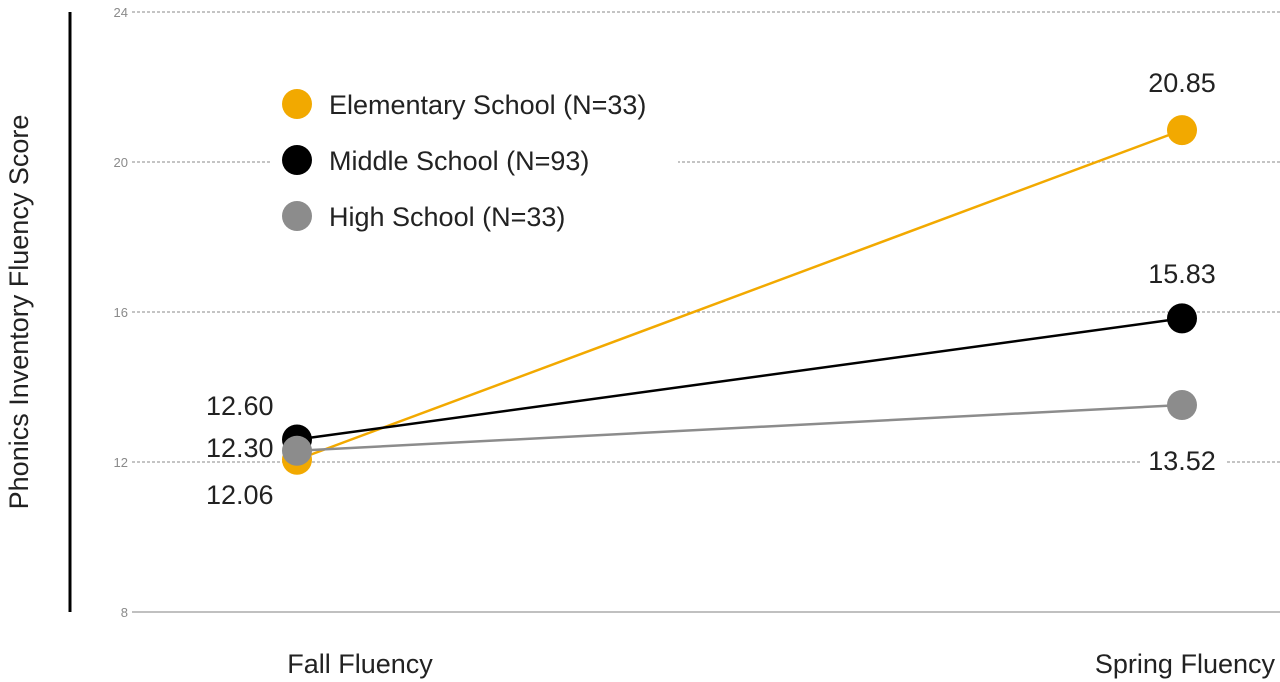 This screenshot has height=682, width=1280. I want to click on legend-label: Elementary School (N=33), so click(487, 105).